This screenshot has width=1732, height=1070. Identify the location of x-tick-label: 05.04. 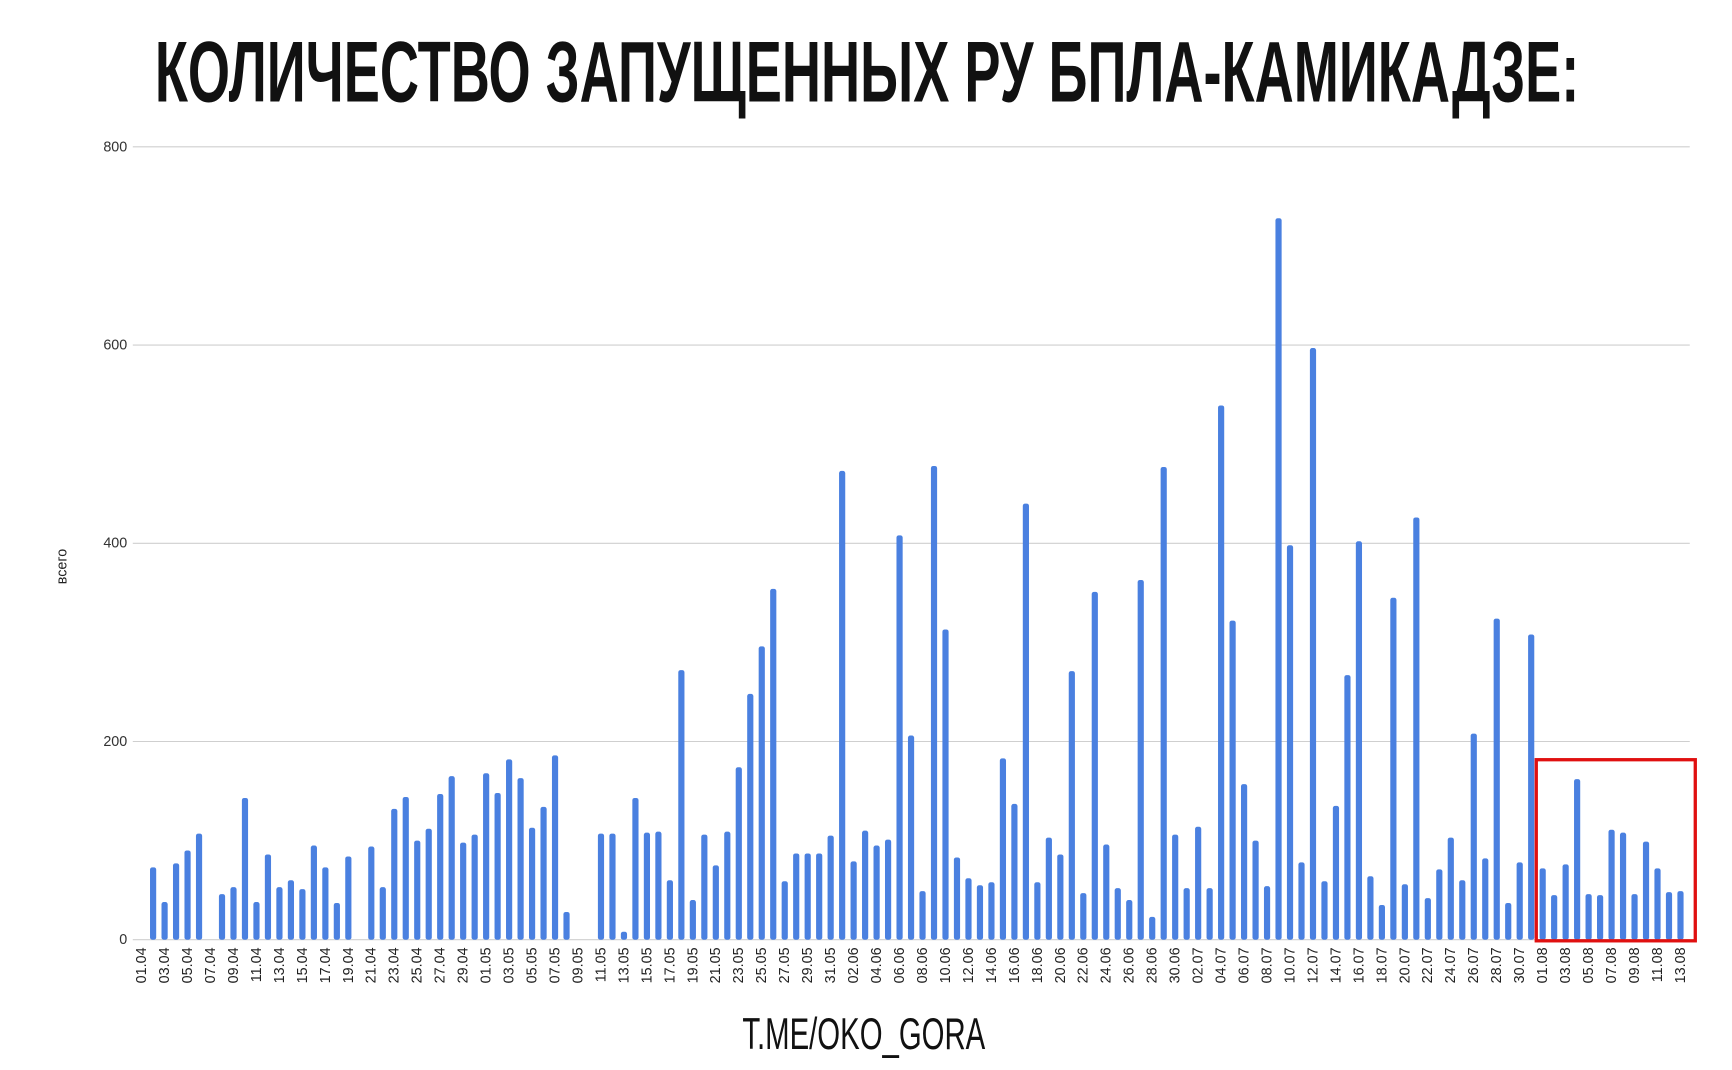
(188, 965).